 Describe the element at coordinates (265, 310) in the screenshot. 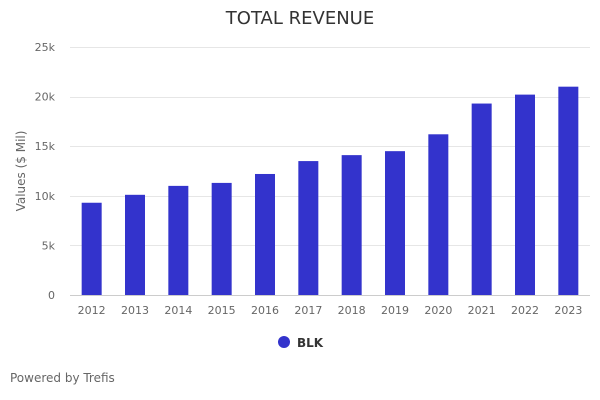

I see `x-tick-label: 2016` at that location.